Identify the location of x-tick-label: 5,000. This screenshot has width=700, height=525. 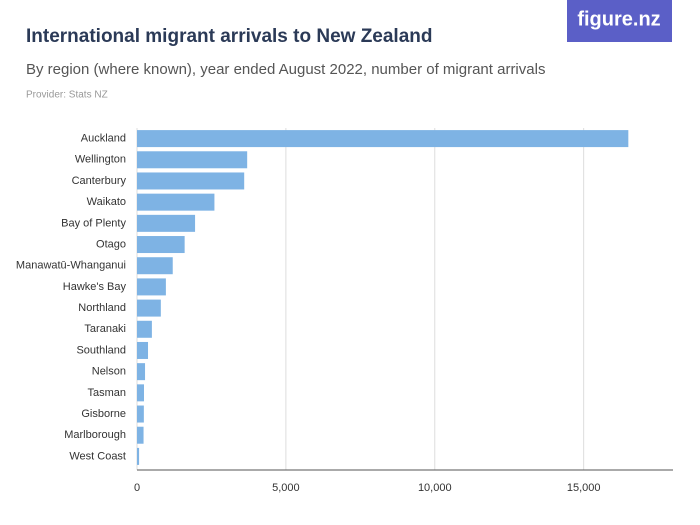
(286, 488).